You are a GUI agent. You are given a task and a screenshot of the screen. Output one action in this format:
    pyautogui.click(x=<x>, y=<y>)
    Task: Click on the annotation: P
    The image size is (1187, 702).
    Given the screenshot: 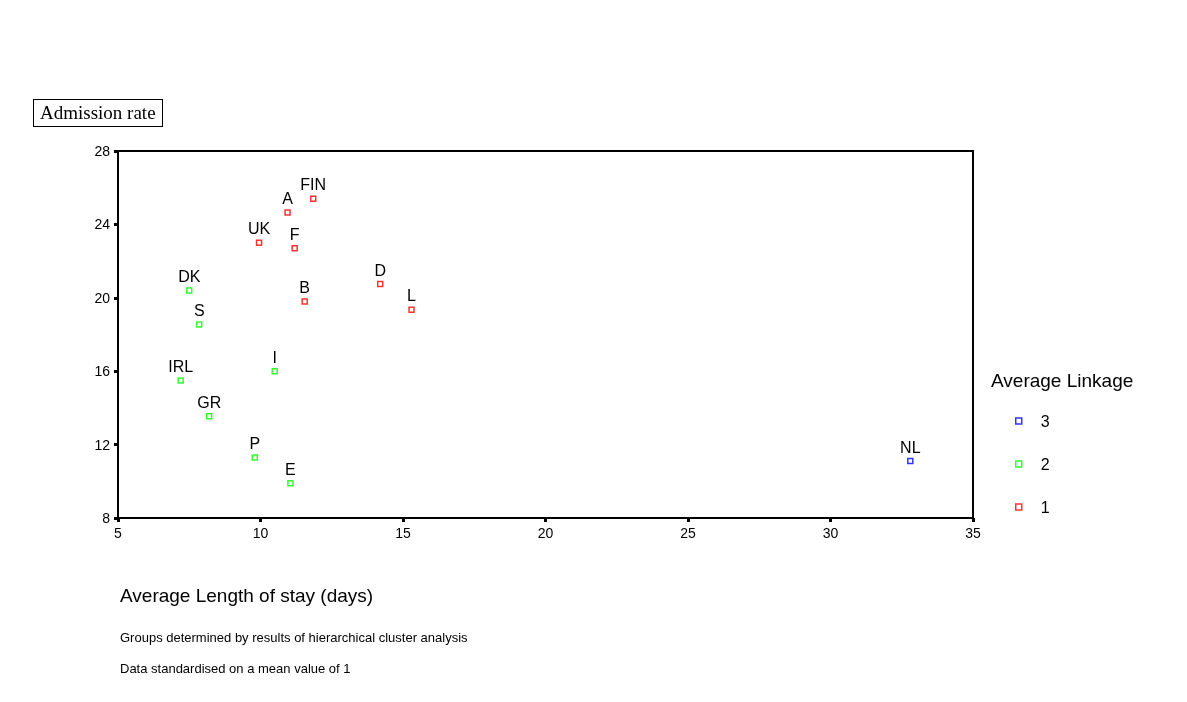 What is the action you would take?
    pyautogui.click(x=255, y=443)
    